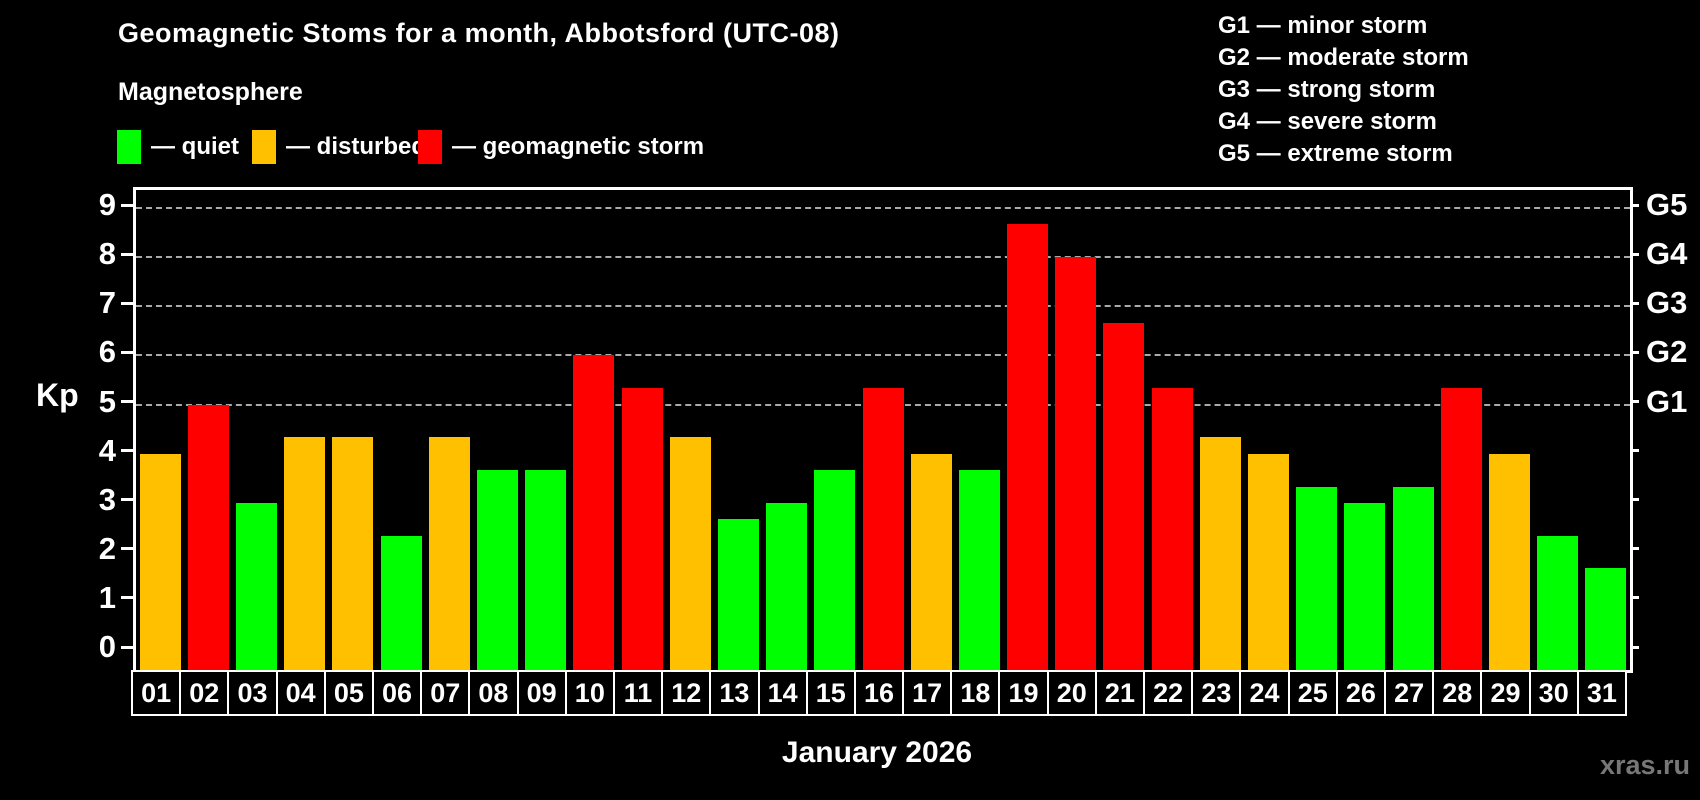  I want to click on legend-swatch-quiet-icon, so click(129, 147).